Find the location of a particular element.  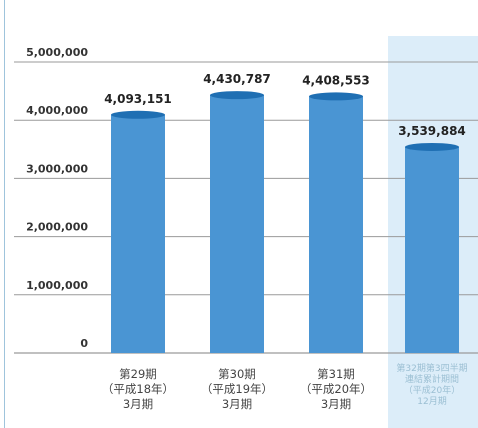

y-tick-label: 1,000,000 is located at coordinates (57, 285).